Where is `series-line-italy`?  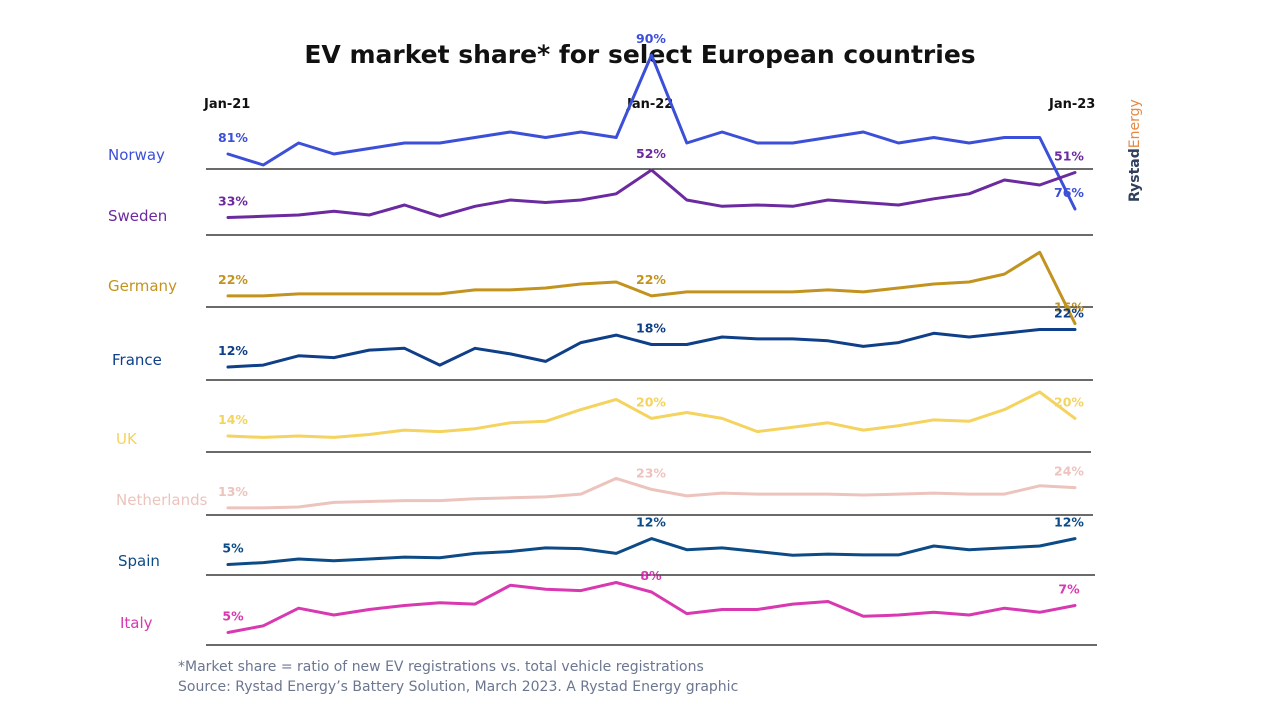 series-line-italy is located at coordinates (651, 607).